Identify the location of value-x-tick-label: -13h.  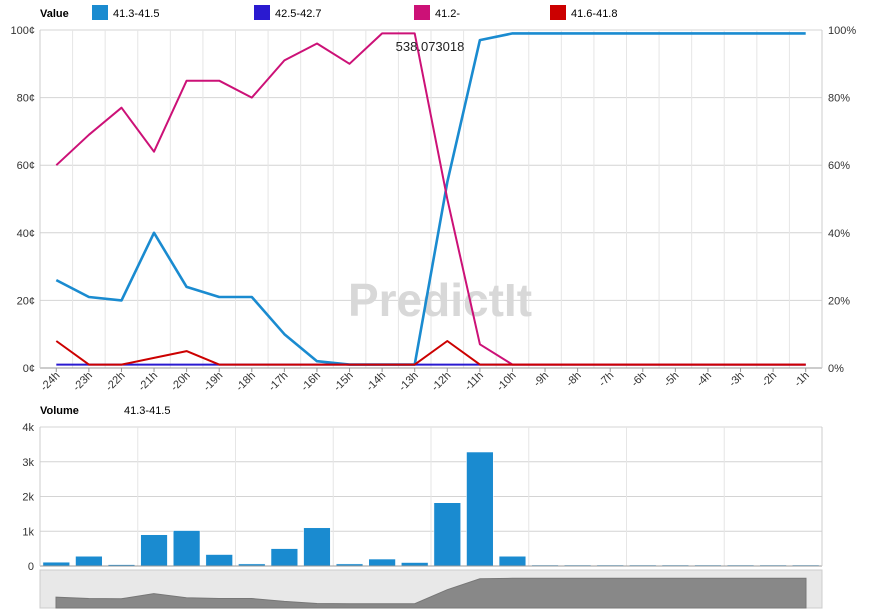
(409, 382).